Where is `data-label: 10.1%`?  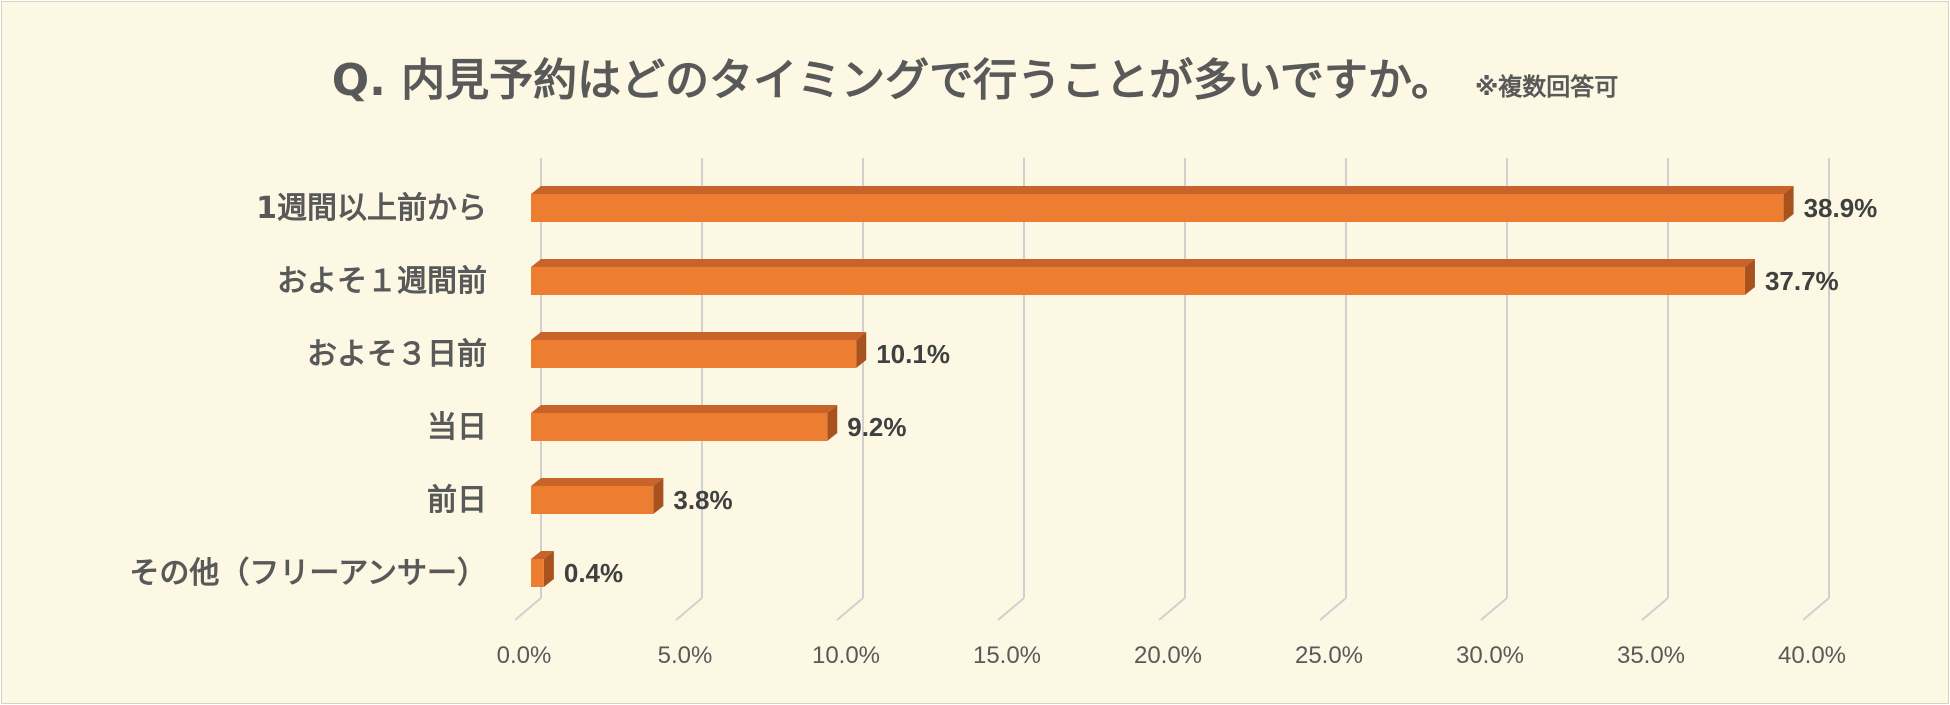 data-label: 10.1% is located at coordinates (913, 354).